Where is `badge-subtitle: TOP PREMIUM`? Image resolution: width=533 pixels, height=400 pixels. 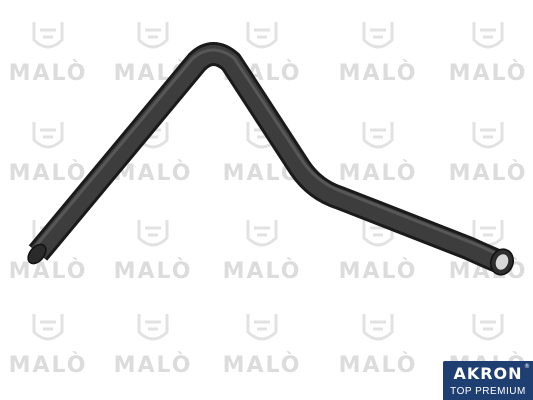
badge-subtitle: TOP PREMIUM is located at coordinates (488, 391).